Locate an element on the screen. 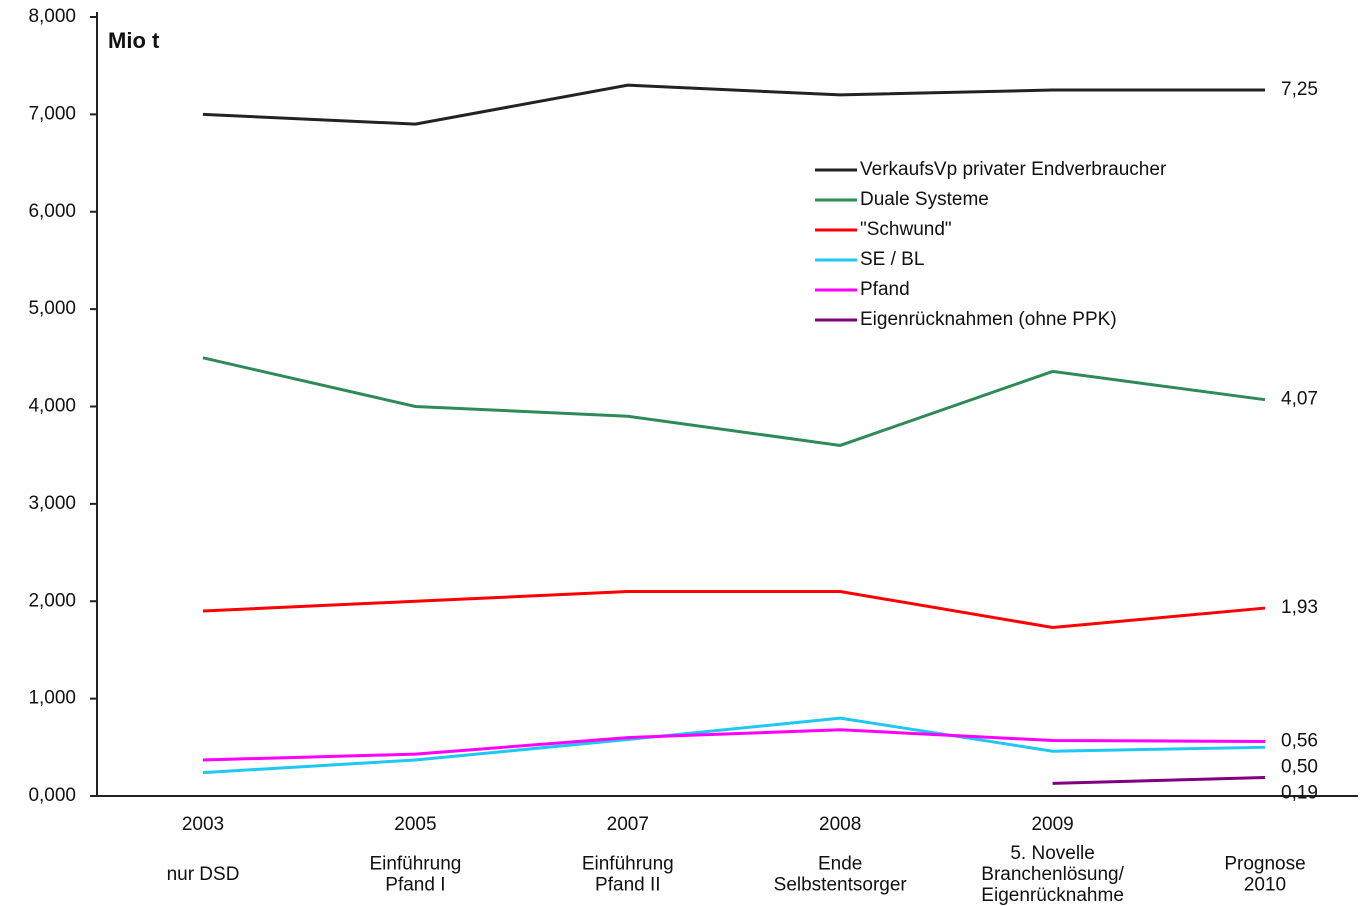  y-tick-label: 7,000 is located at coordinates (52, 113).